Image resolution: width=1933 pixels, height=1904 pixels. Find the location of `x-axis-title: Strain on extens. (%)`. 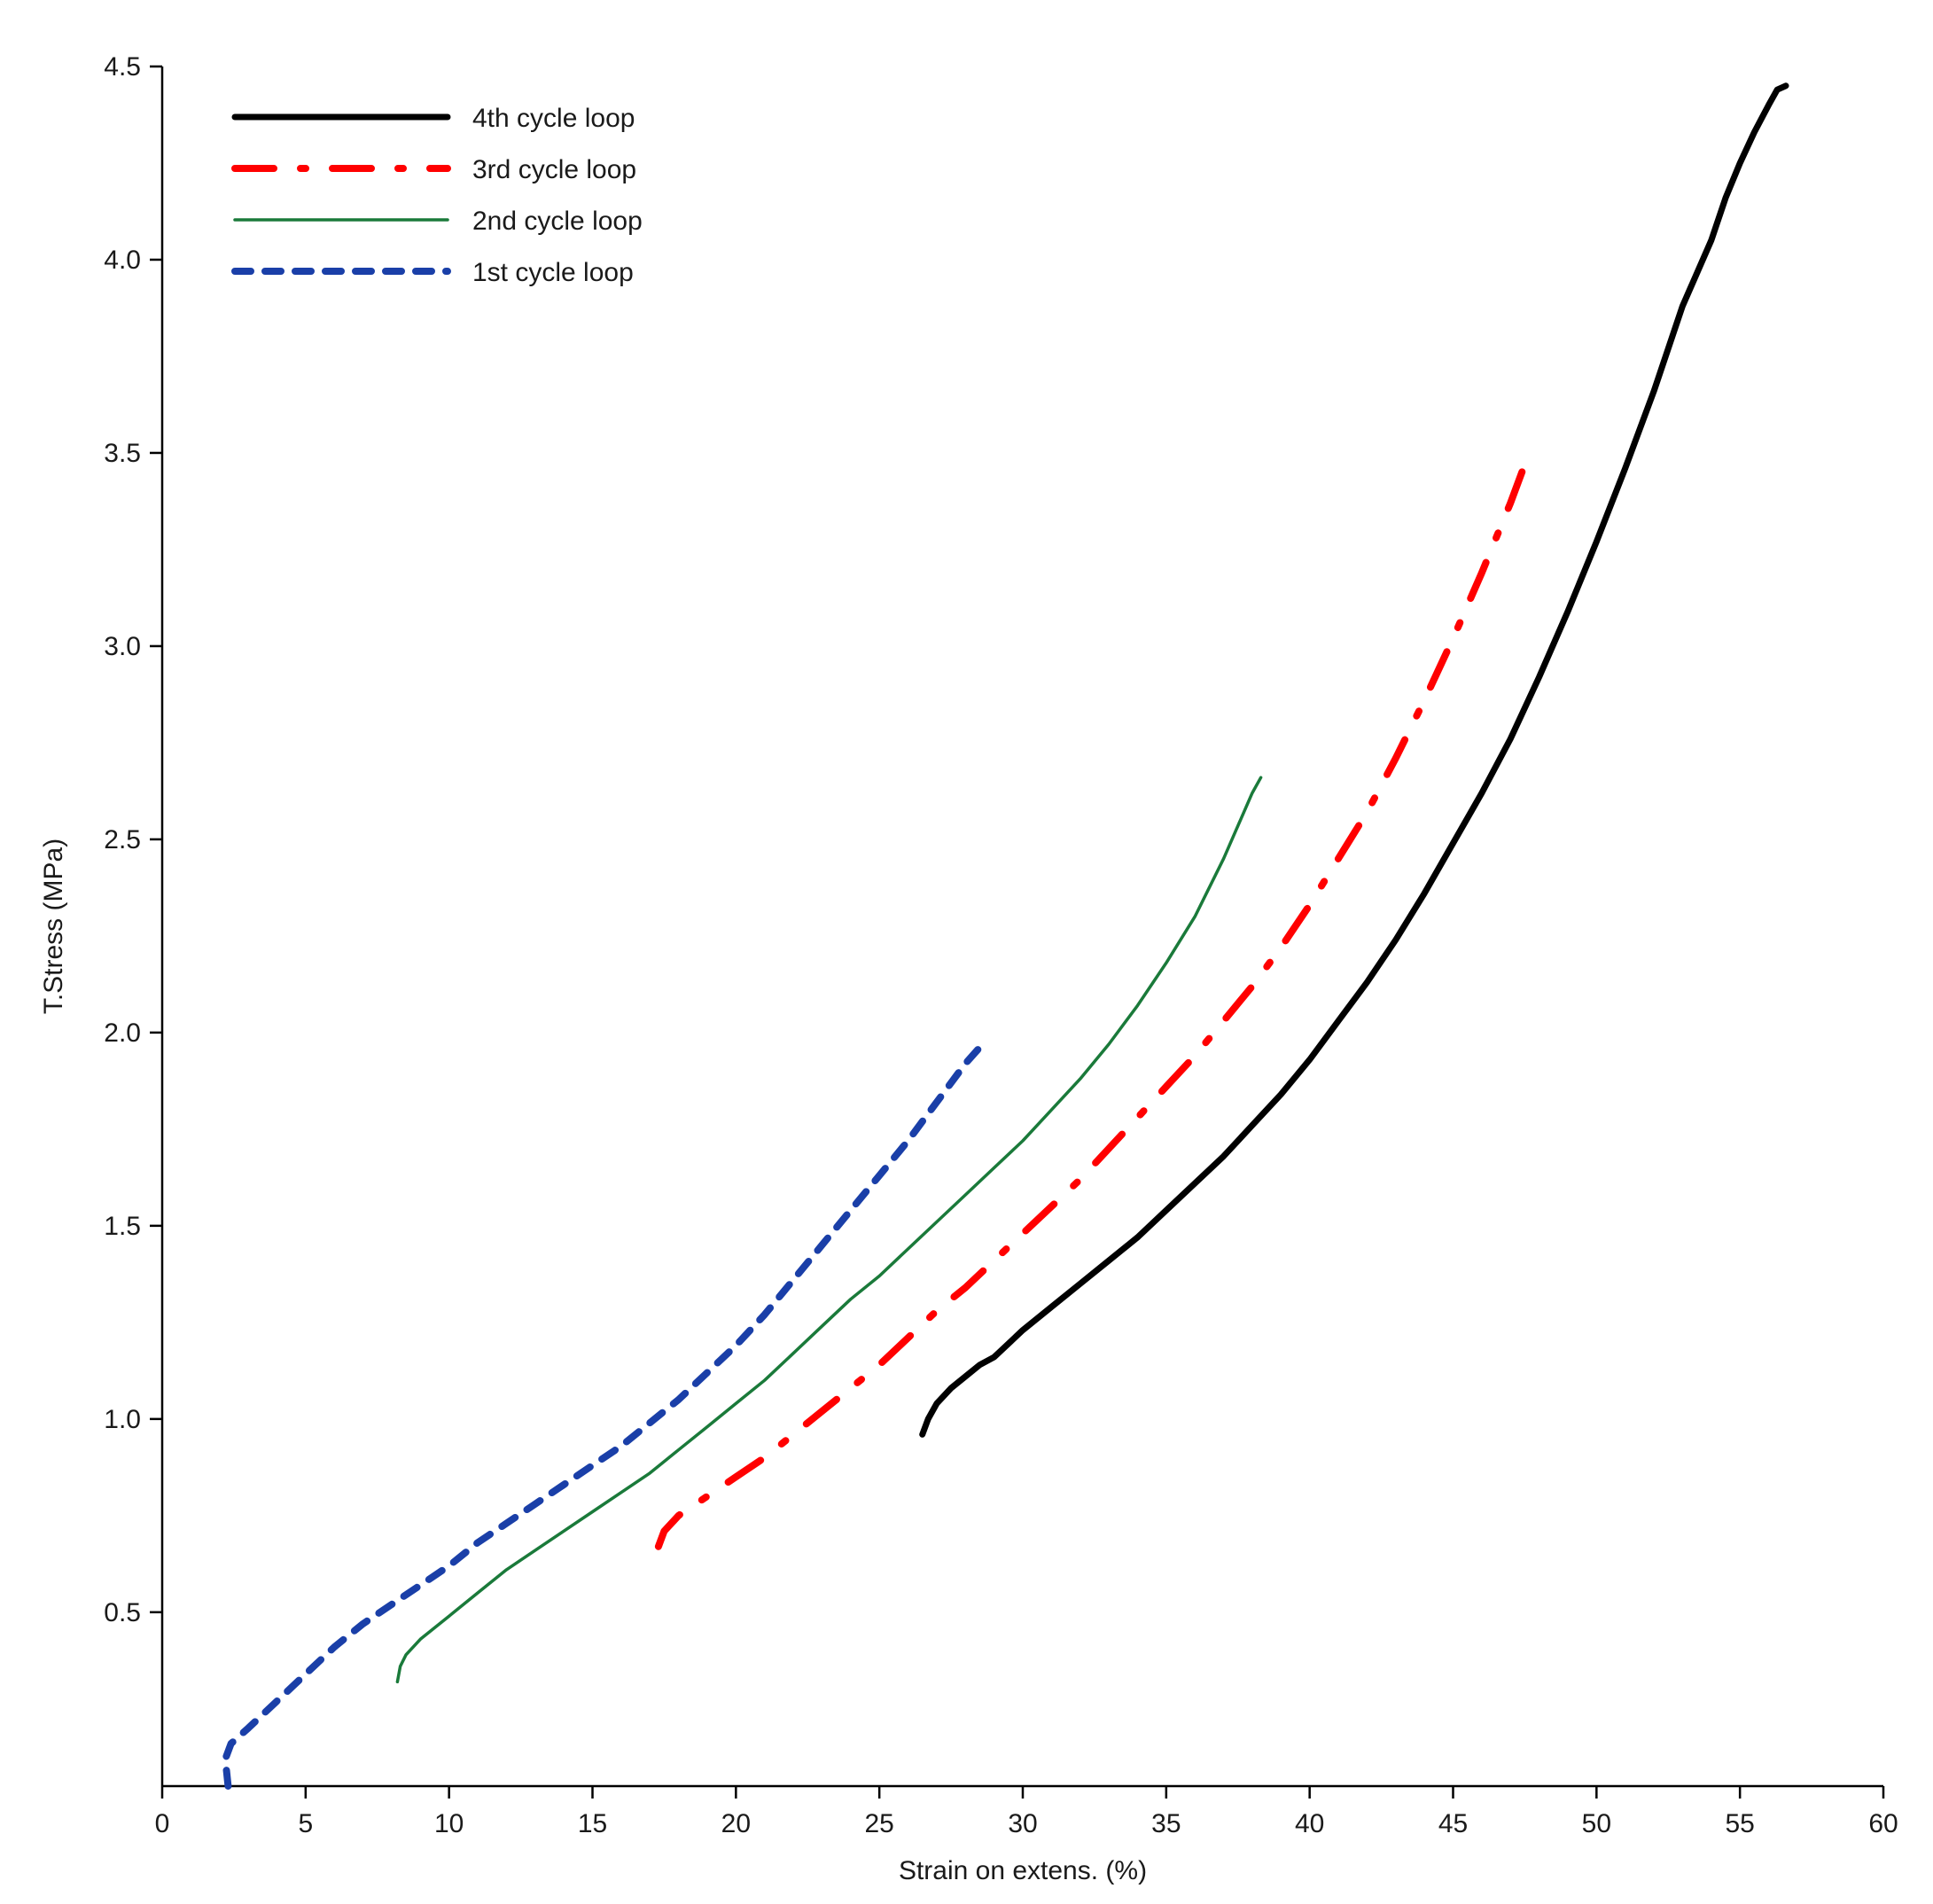

x-axis-title: Strain on extens. (%) is located at coordinates (1023, 1870).